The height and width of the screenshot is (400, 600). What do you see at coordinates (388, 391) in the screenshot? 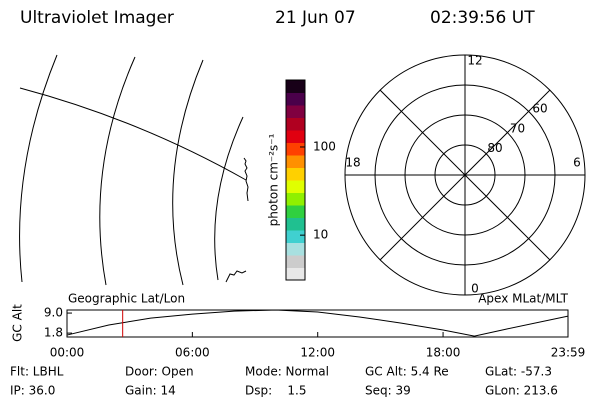
I see `info-field: Seq: 39` at bounding box center [388, 391].